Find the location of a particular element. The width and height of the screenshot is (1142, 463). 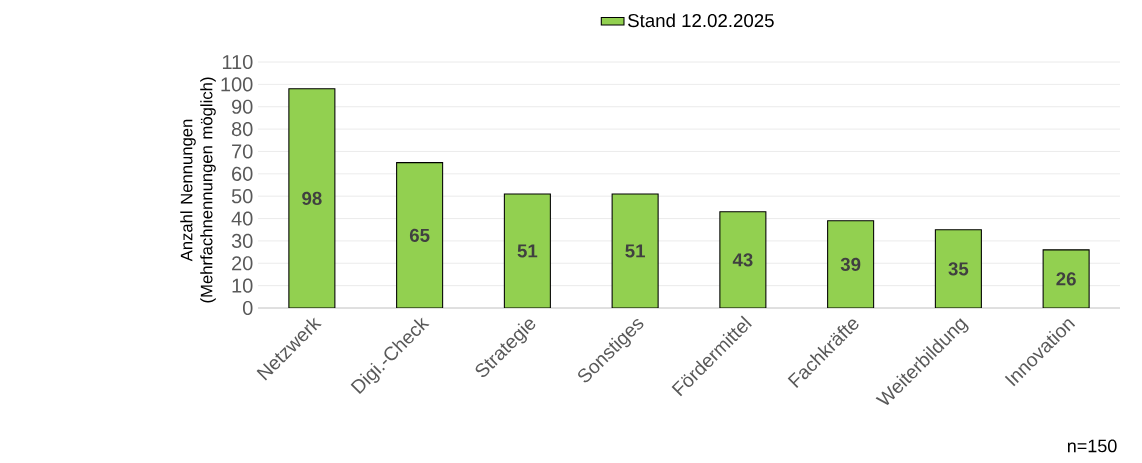

y-tick-label: 70 is located at coordinates (242, 151).